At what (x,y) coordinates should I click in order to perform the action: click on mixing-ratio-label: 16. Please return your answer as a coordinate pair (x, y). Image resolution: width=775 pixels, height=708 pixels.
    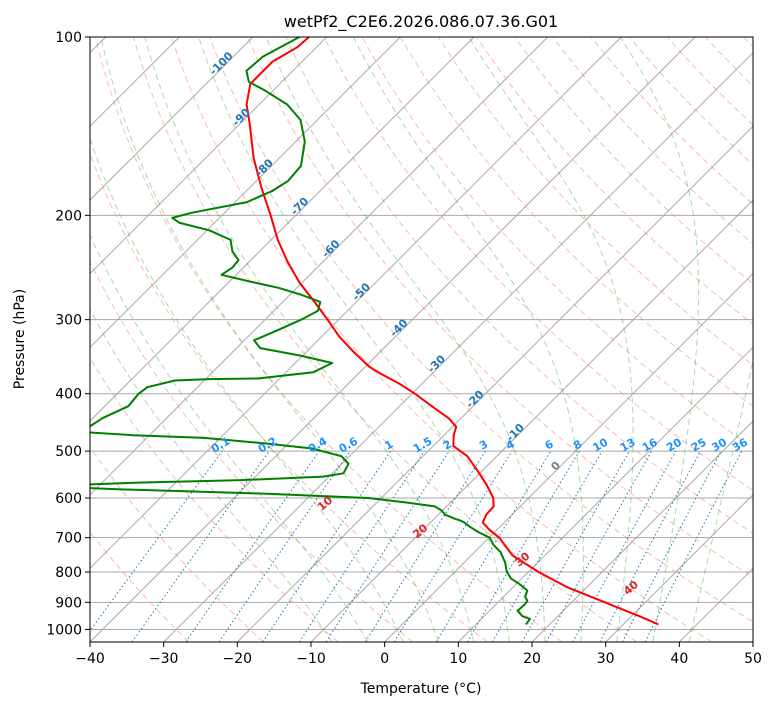
    Looking at the image, I should click on (650, 444).